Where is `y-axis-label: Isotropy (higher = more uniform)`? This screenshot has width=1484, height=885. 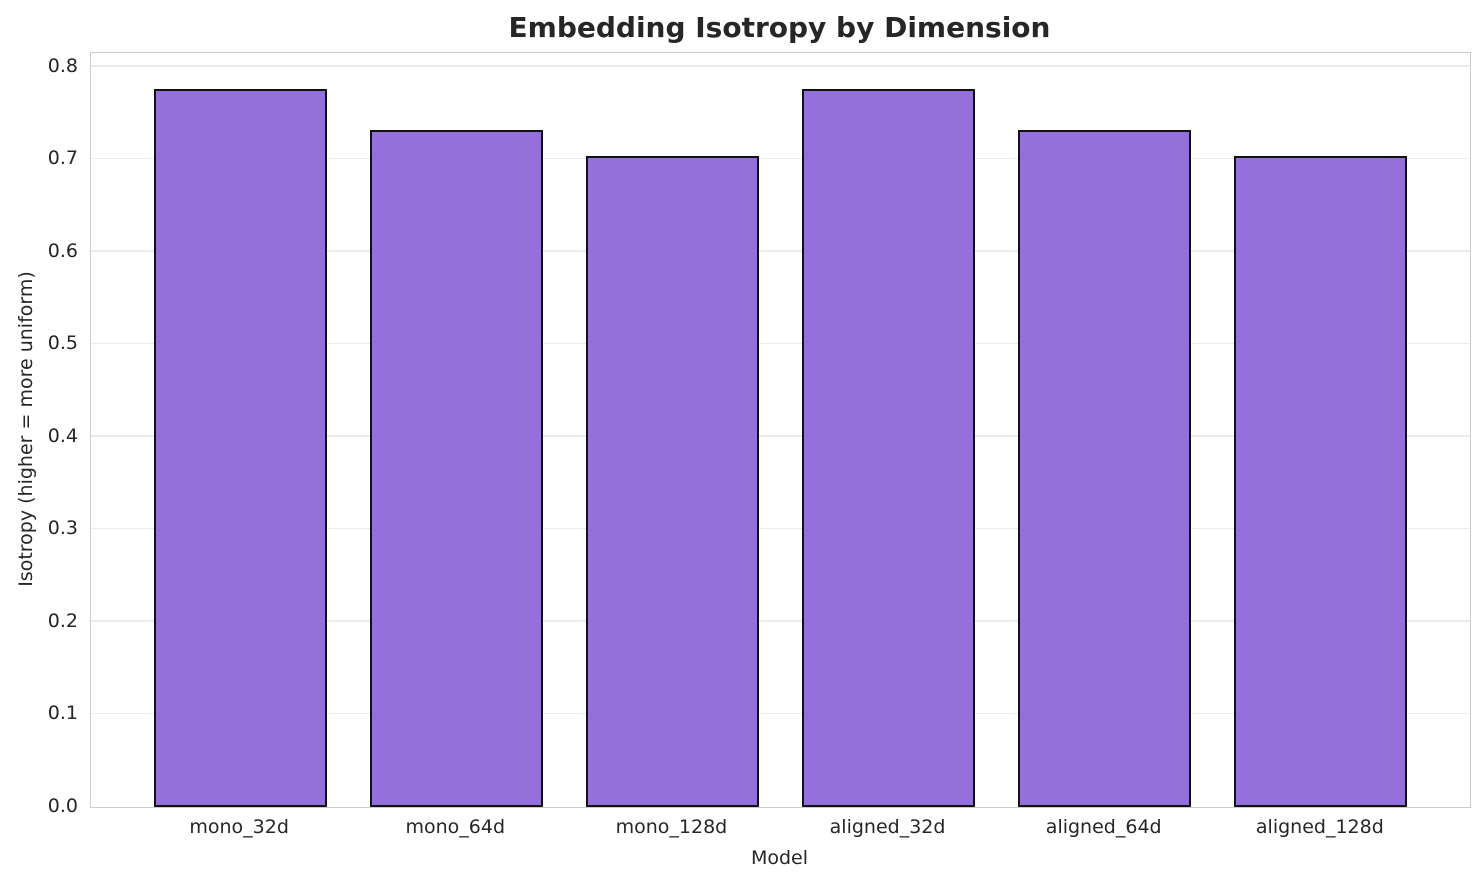
y-axis-label: Isotropy (higher = more uniform) is located at coordinates (26, 429).